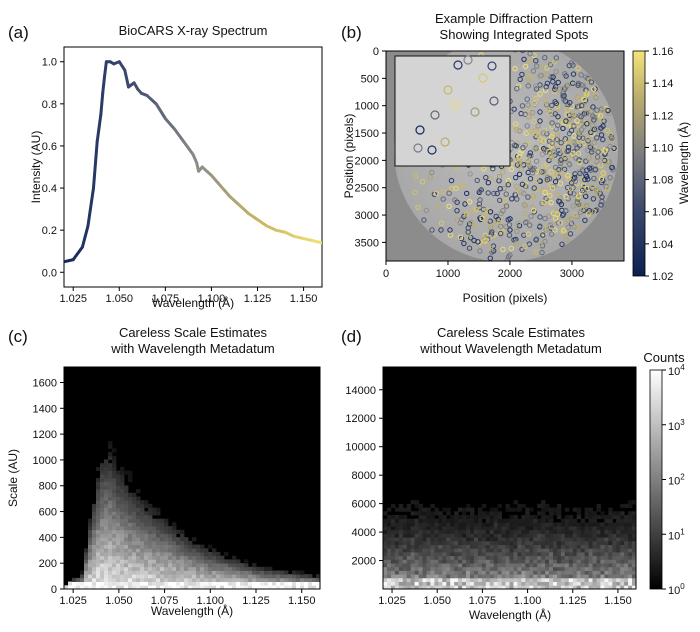  I want to click on panel-b-y-ticklabel-1: 500, so click(370, 79).